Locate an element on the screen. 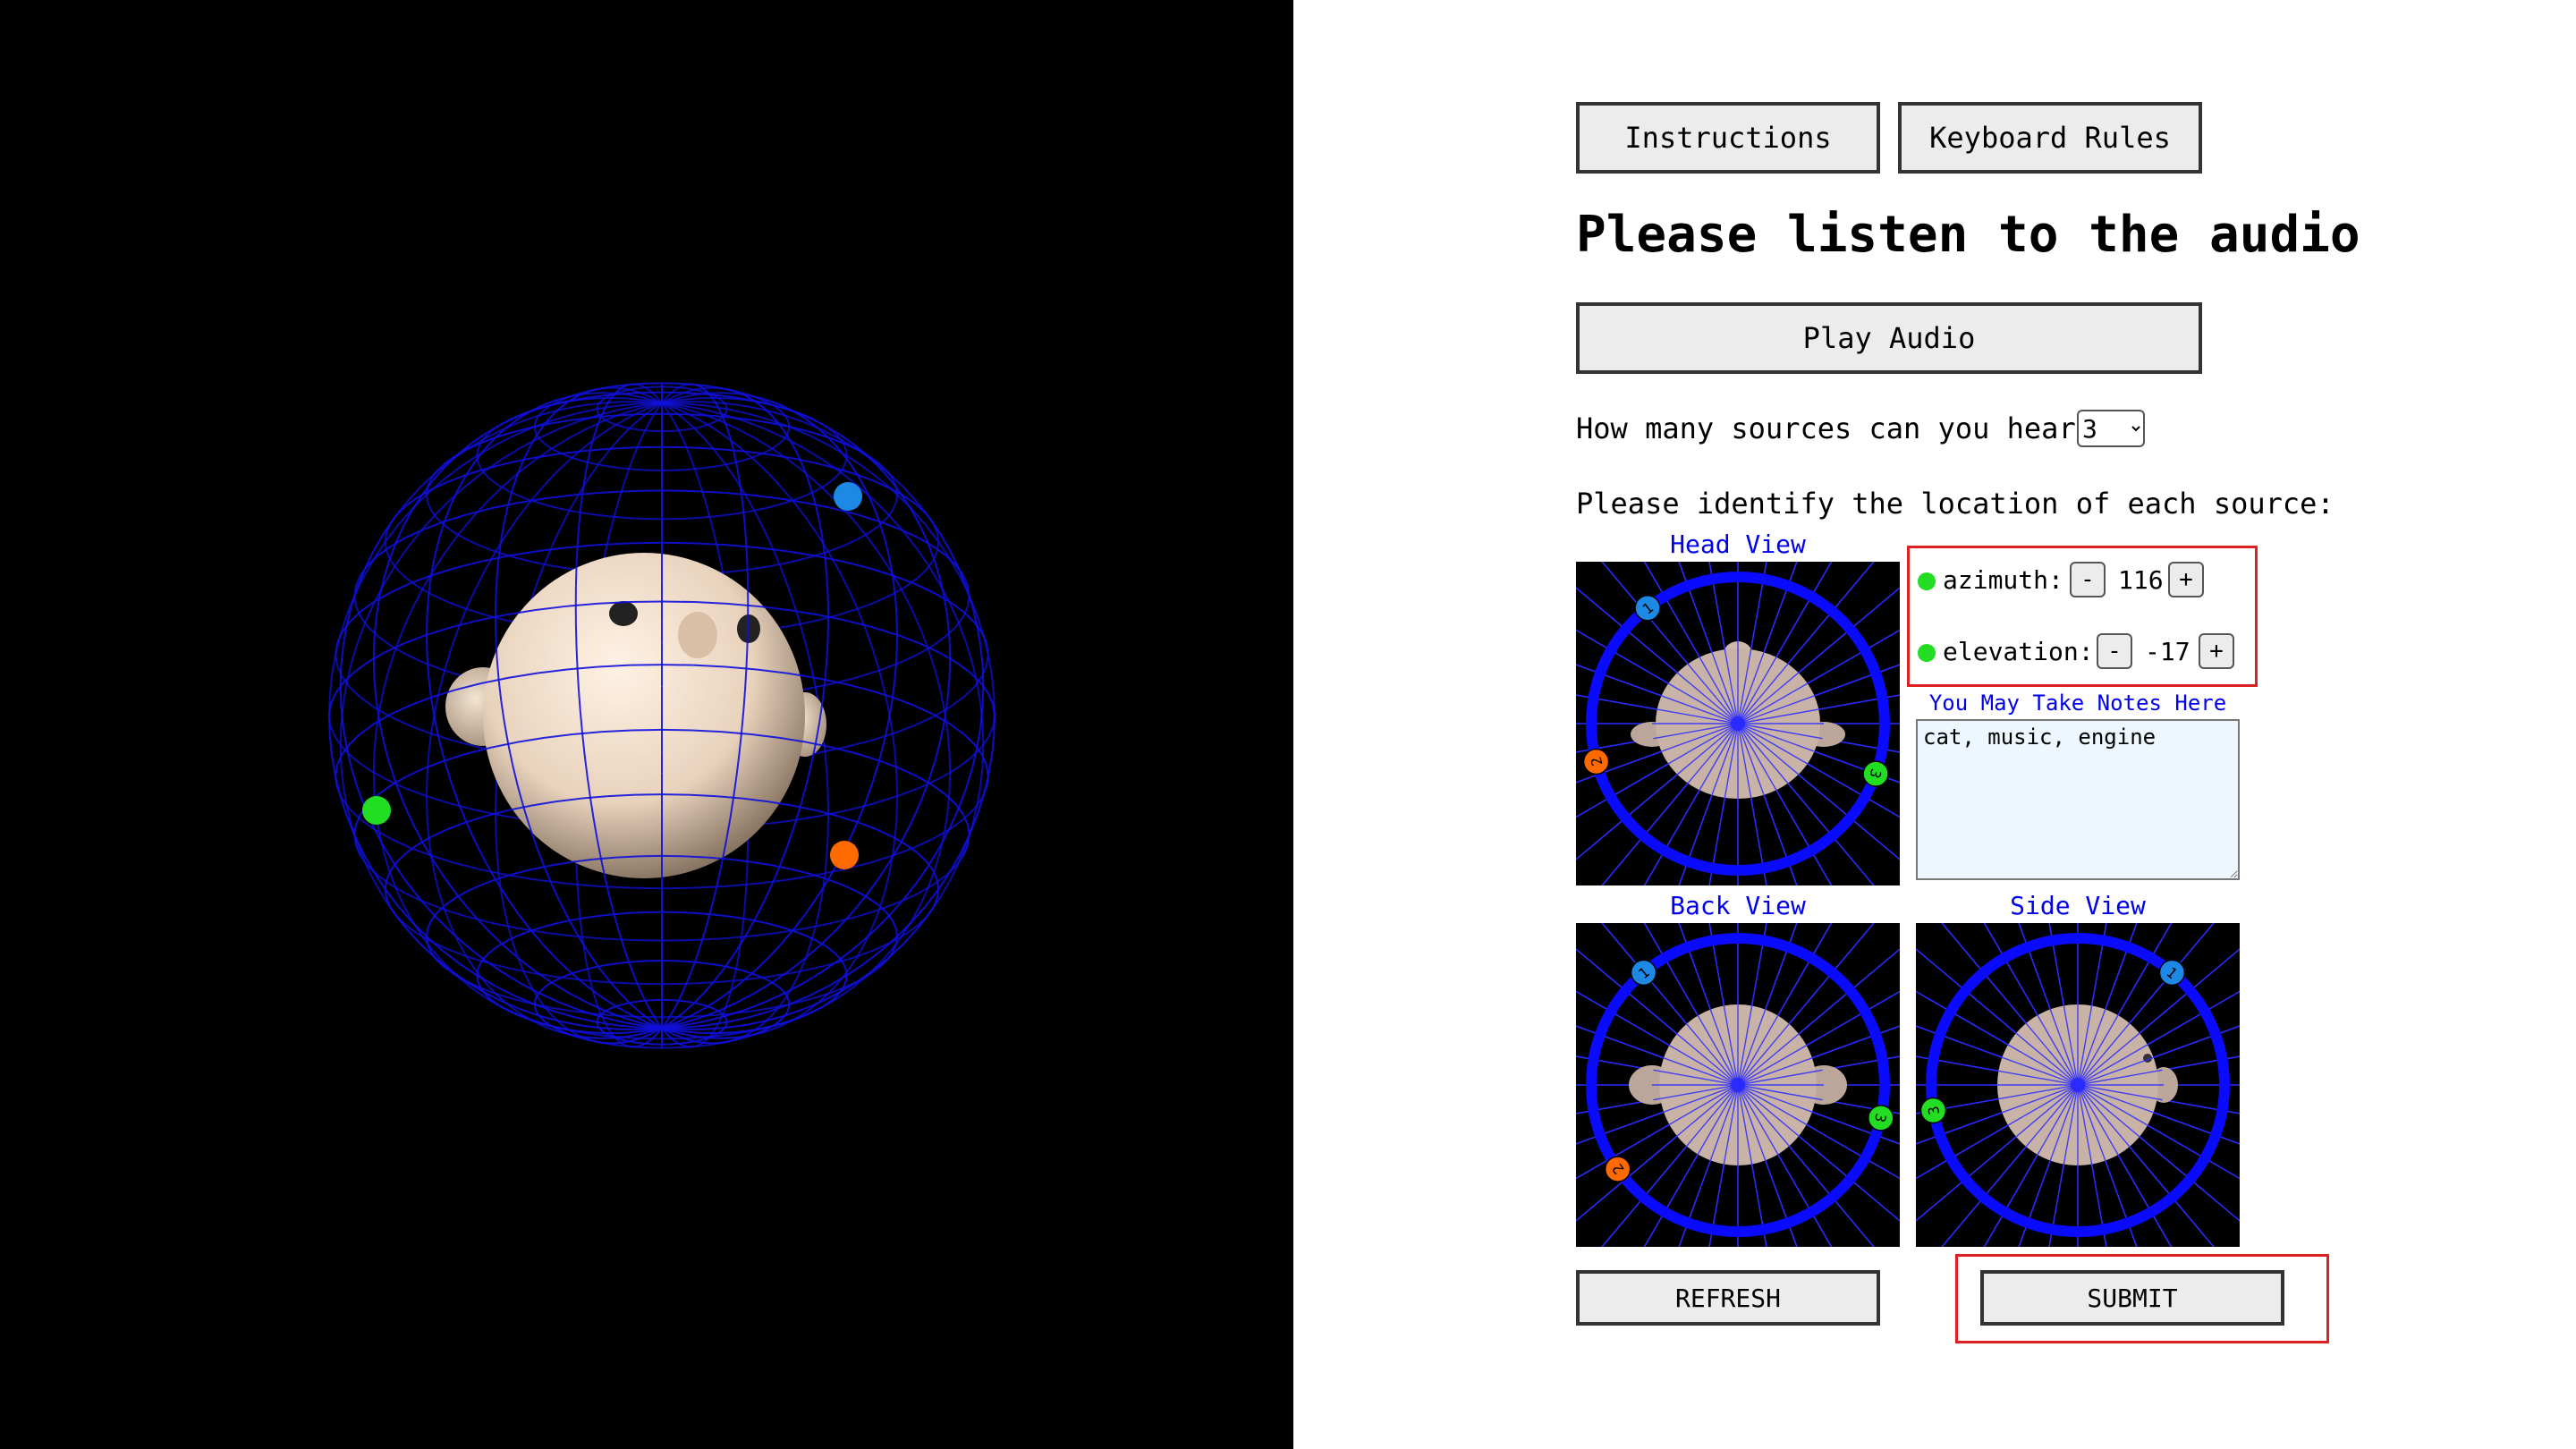  elevation-increment-button: + is located at coordinates (2216, 651).